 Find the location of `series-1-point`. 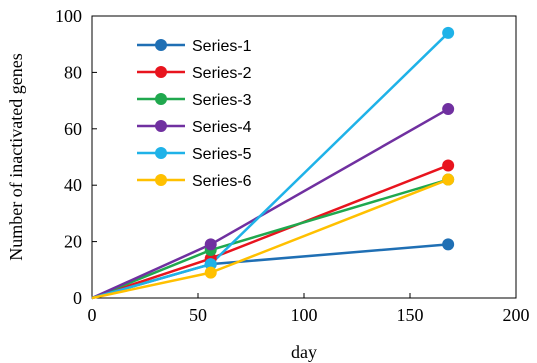

series-1-point is located at coordinates (448, 244).